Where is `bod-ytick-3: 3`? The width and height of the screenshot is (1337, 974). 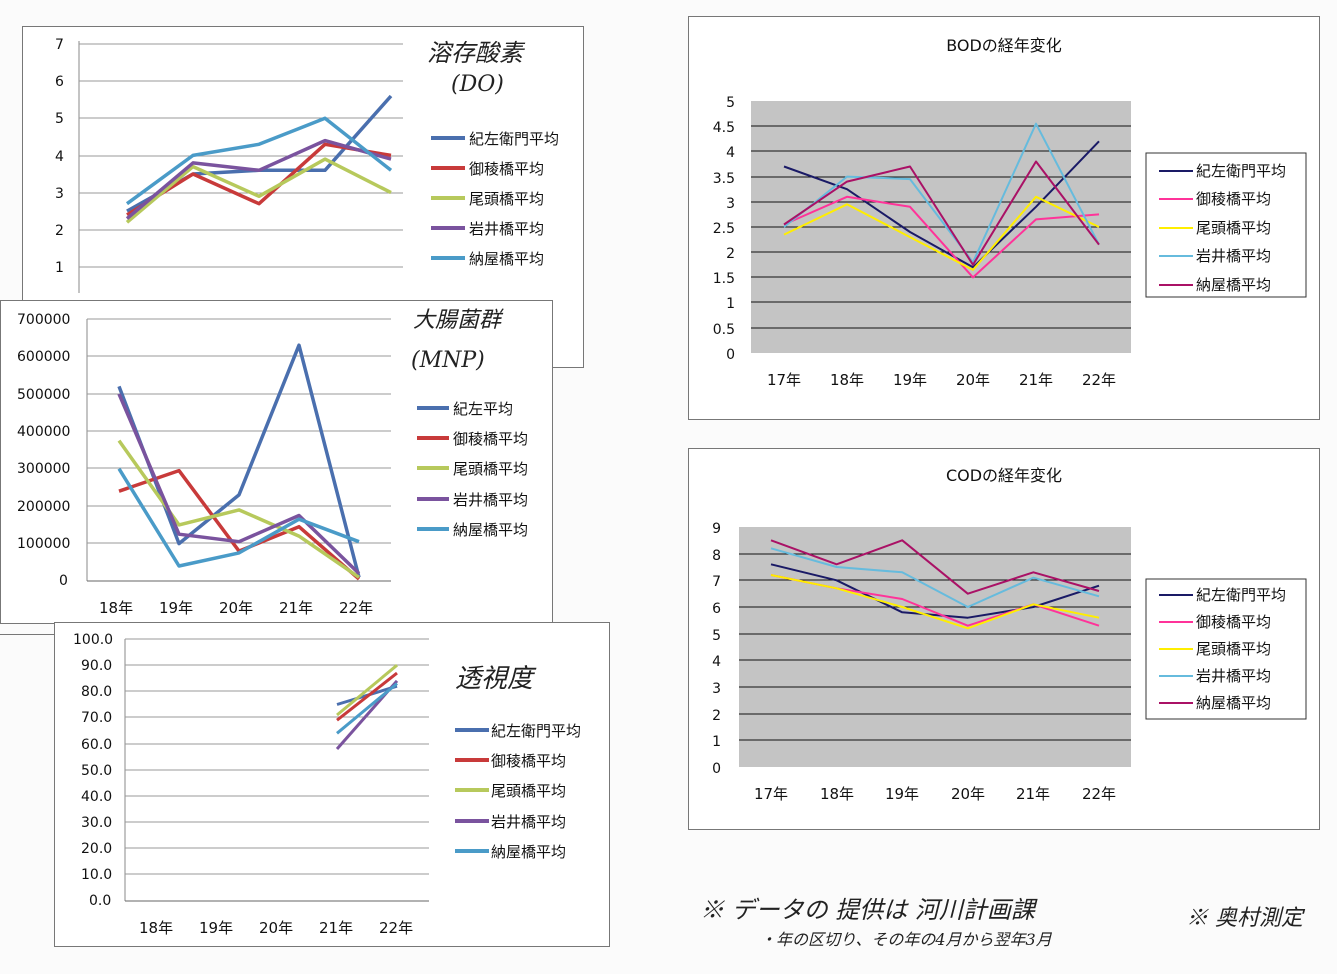 bod-ytick-3: 3 is located at coordinates (730, 204).